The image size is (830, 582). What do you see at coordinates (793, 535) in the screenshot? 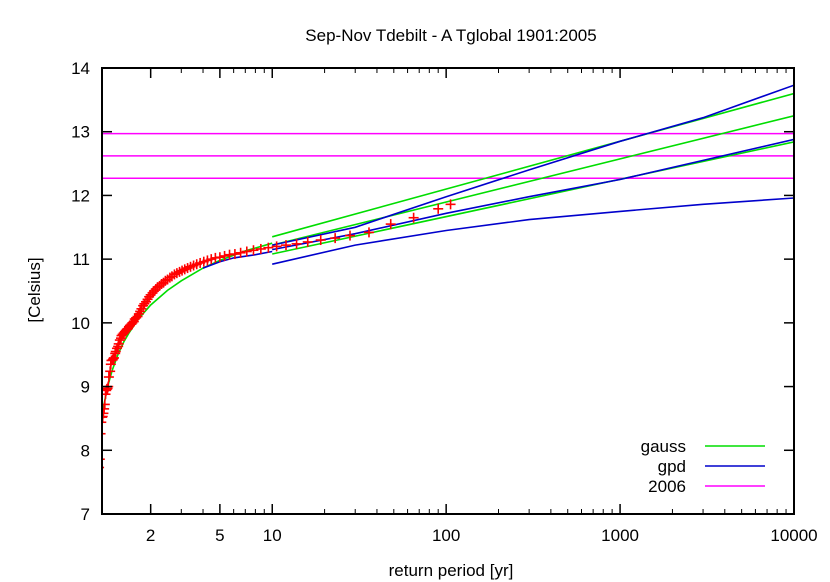
I see `x-tick-label-10000: 10000` at bounding box center [793, 535].